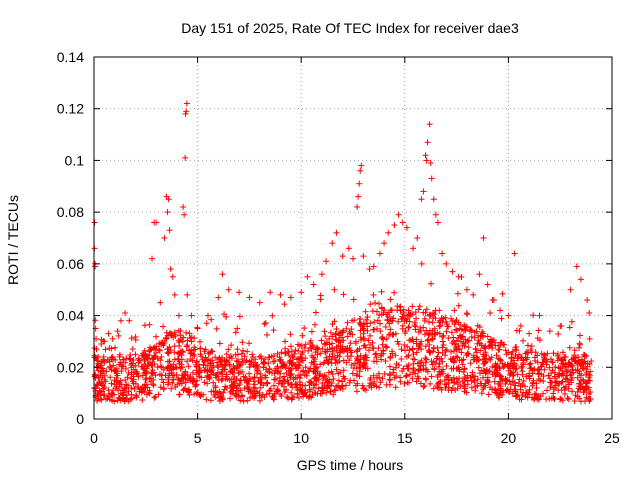 The height and width of the screenshot is (480, 640). What do you see at coordinates (70, 367) in the screenshot?
I see `y-tick-label: 0.02` at bounding box center [70, 367].